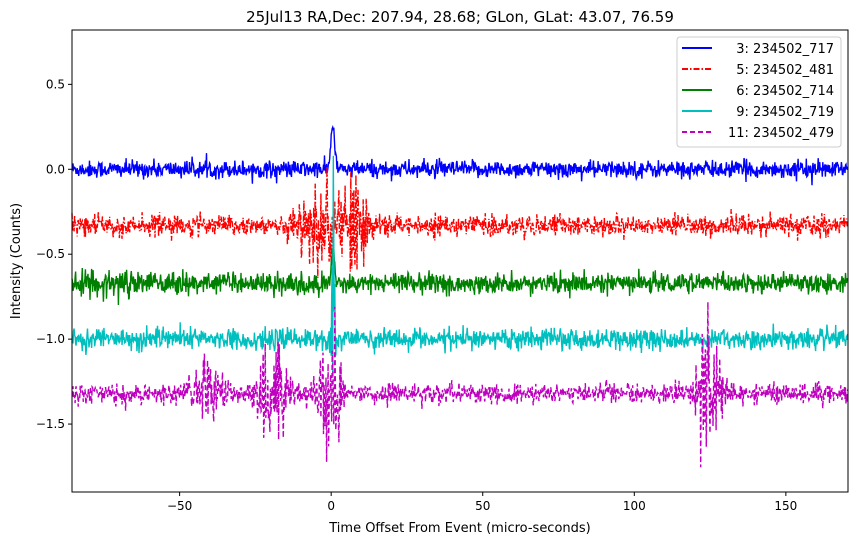 The height and width of the screenshot is (545, 858). Describe the element at coordinates (785, 70) in the screenshot. I see `legend-label: 5: 234502_481` at that location.